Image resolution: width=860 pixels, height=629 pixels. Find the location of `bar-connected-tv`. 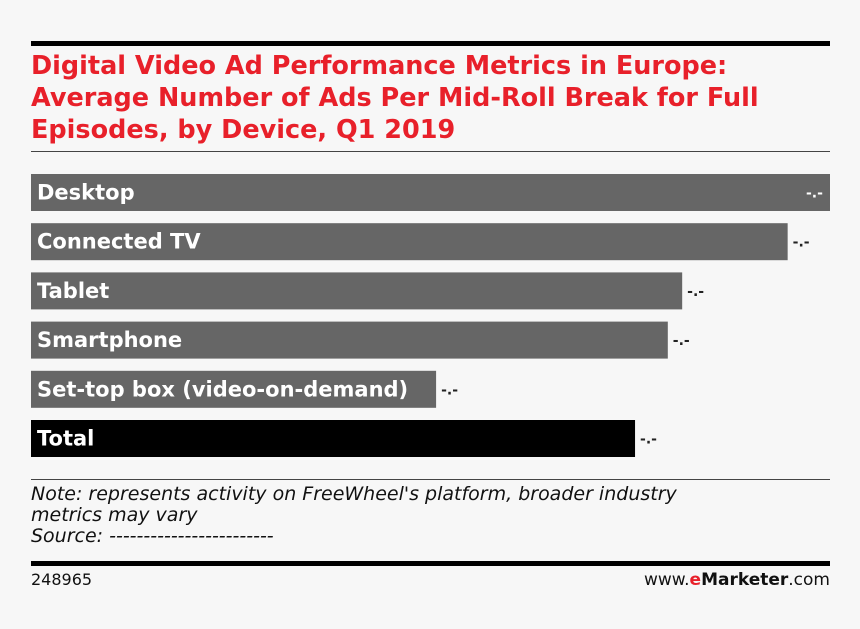

bar-connected-tv is located at coordinates (409, 242).